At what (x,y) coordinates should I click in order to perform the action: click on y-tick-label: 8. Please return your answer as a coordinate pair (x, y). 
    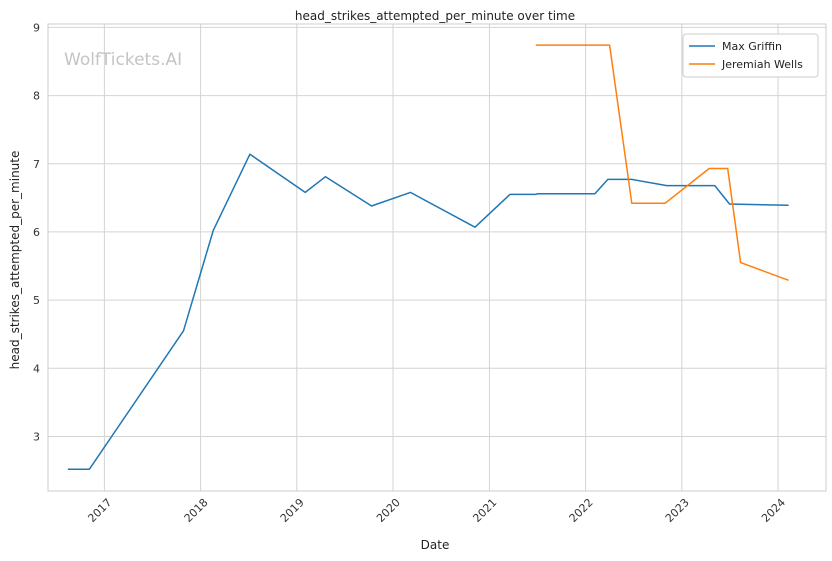
    Looking at the image, I should click on (36, 96).